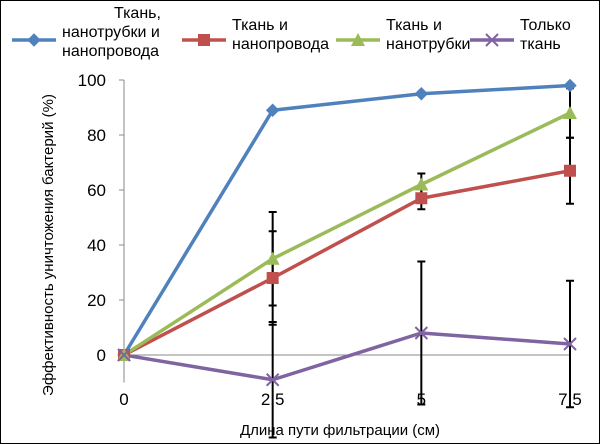 The height and width of the screenshot is (444, 600). I want to click on legend-item: Ткань и нанопровода, so click(255, 35).